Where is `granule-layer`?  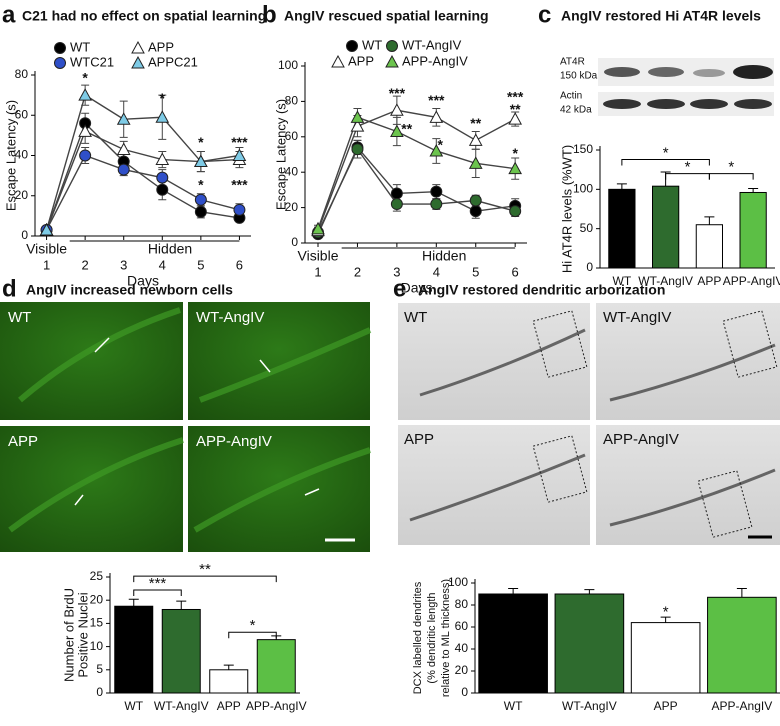
granule-layer is located at coordinates (592, 427).